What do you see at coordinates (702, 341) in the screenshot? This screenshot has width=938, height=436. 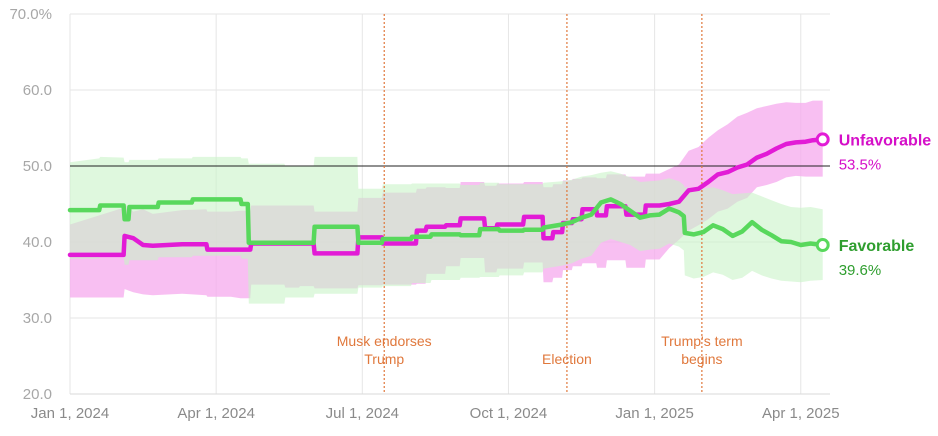 I see `event-label: Trump's term` at bounding box center [702, 341].